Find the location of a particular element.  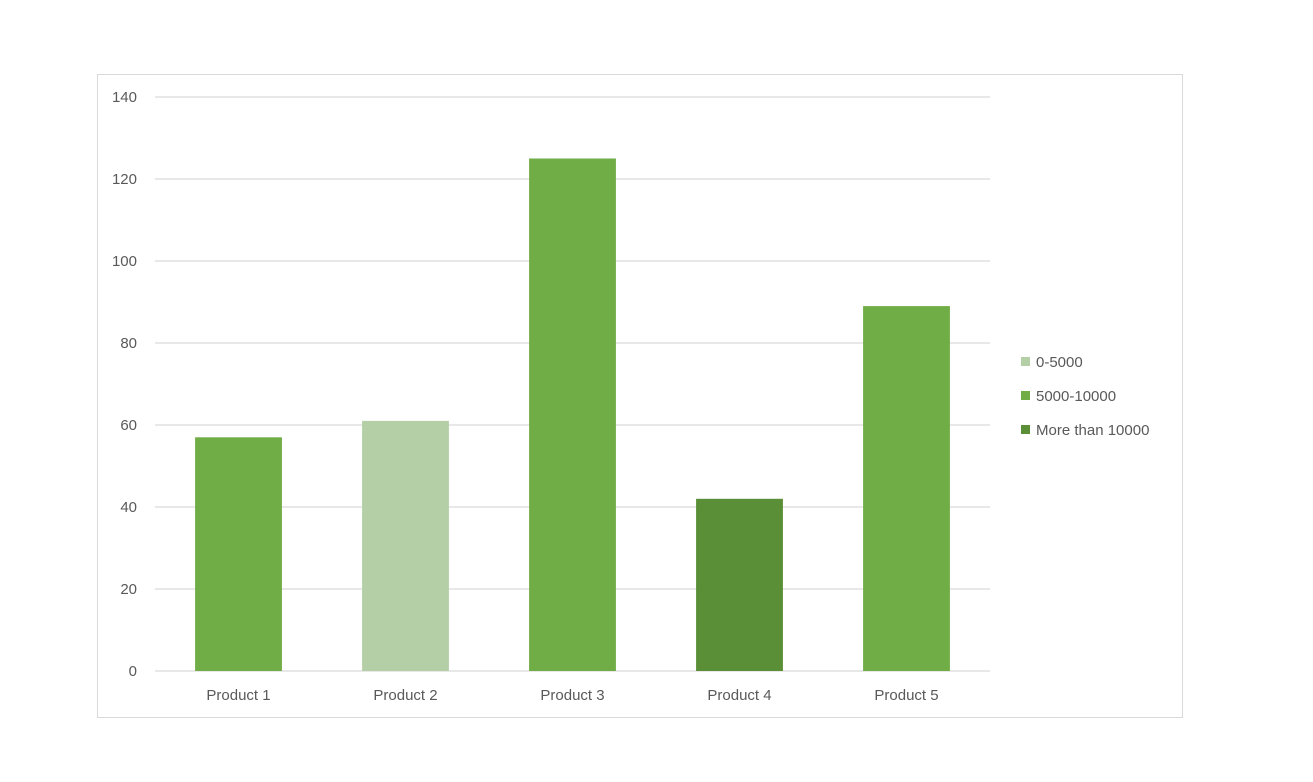

x-tick-label: Product 1 is located at coordinates (238, 695).